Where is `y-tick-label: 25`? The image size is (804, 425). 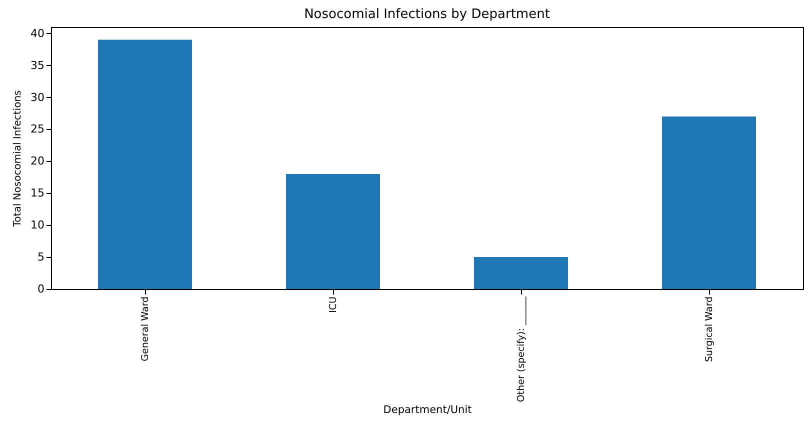
y-tick-label: 25 is located at coordinates (37, 129).